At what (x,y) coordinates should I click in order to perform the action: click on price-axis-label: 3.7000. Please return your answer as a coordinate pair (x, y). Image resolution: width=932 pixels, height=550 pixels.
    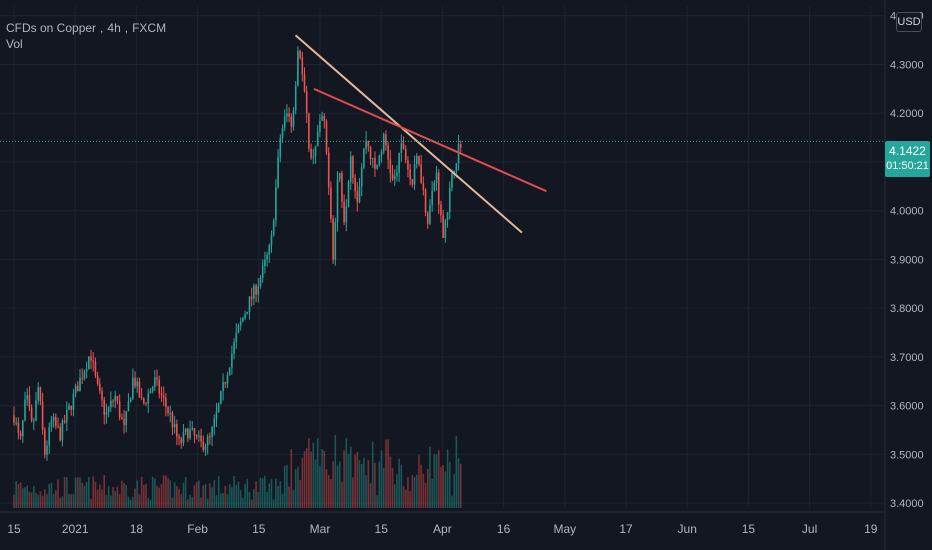
    Looking at the image, I should click on (907, 358).